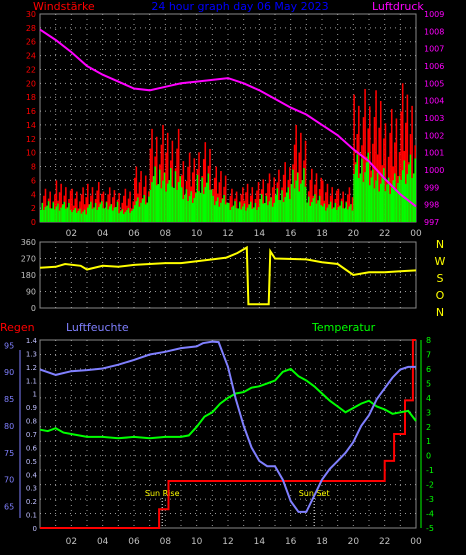 Image resolution: width=466 pixels, height=555 pixels. What do you see at coordinates (314, 493) in the screenshot?
I see `sun-annotation-label: Sun Set` at bounding box center [314, 493].